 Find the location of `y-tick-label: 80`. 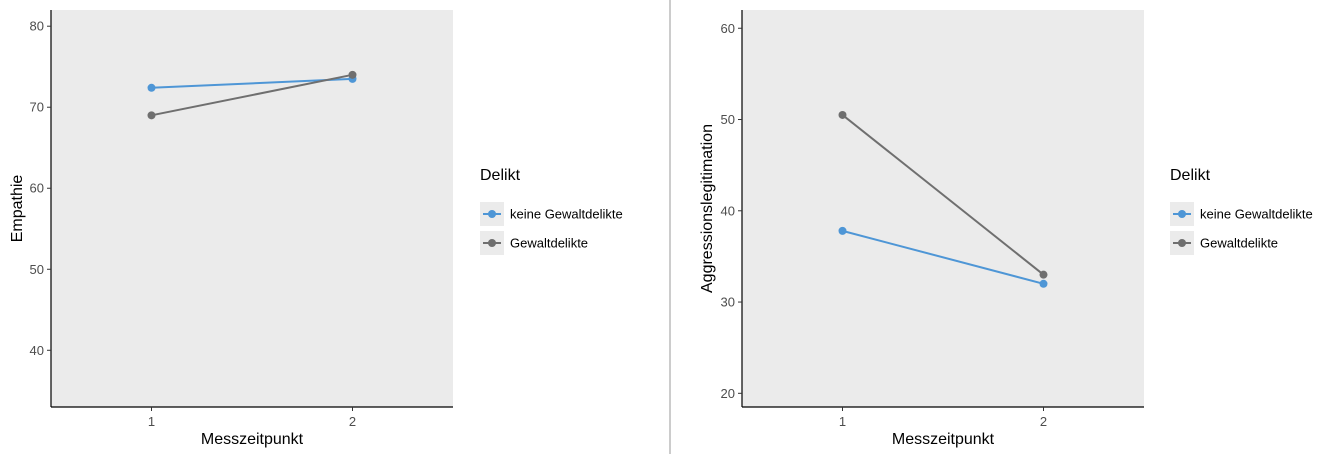

y-tick-label: 80 is located at coordinates (37, 26).